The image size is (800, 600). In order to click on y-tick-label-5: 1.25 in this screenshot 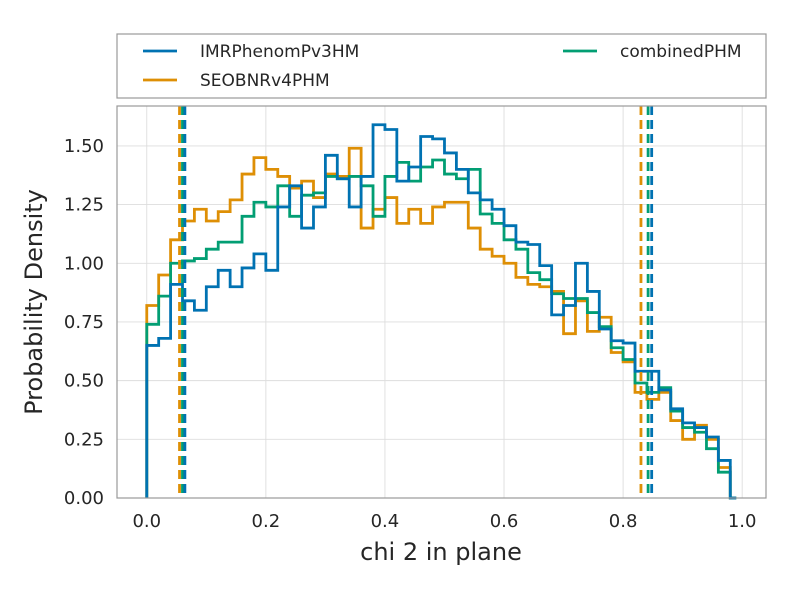, I will do `click(84, 205)`.